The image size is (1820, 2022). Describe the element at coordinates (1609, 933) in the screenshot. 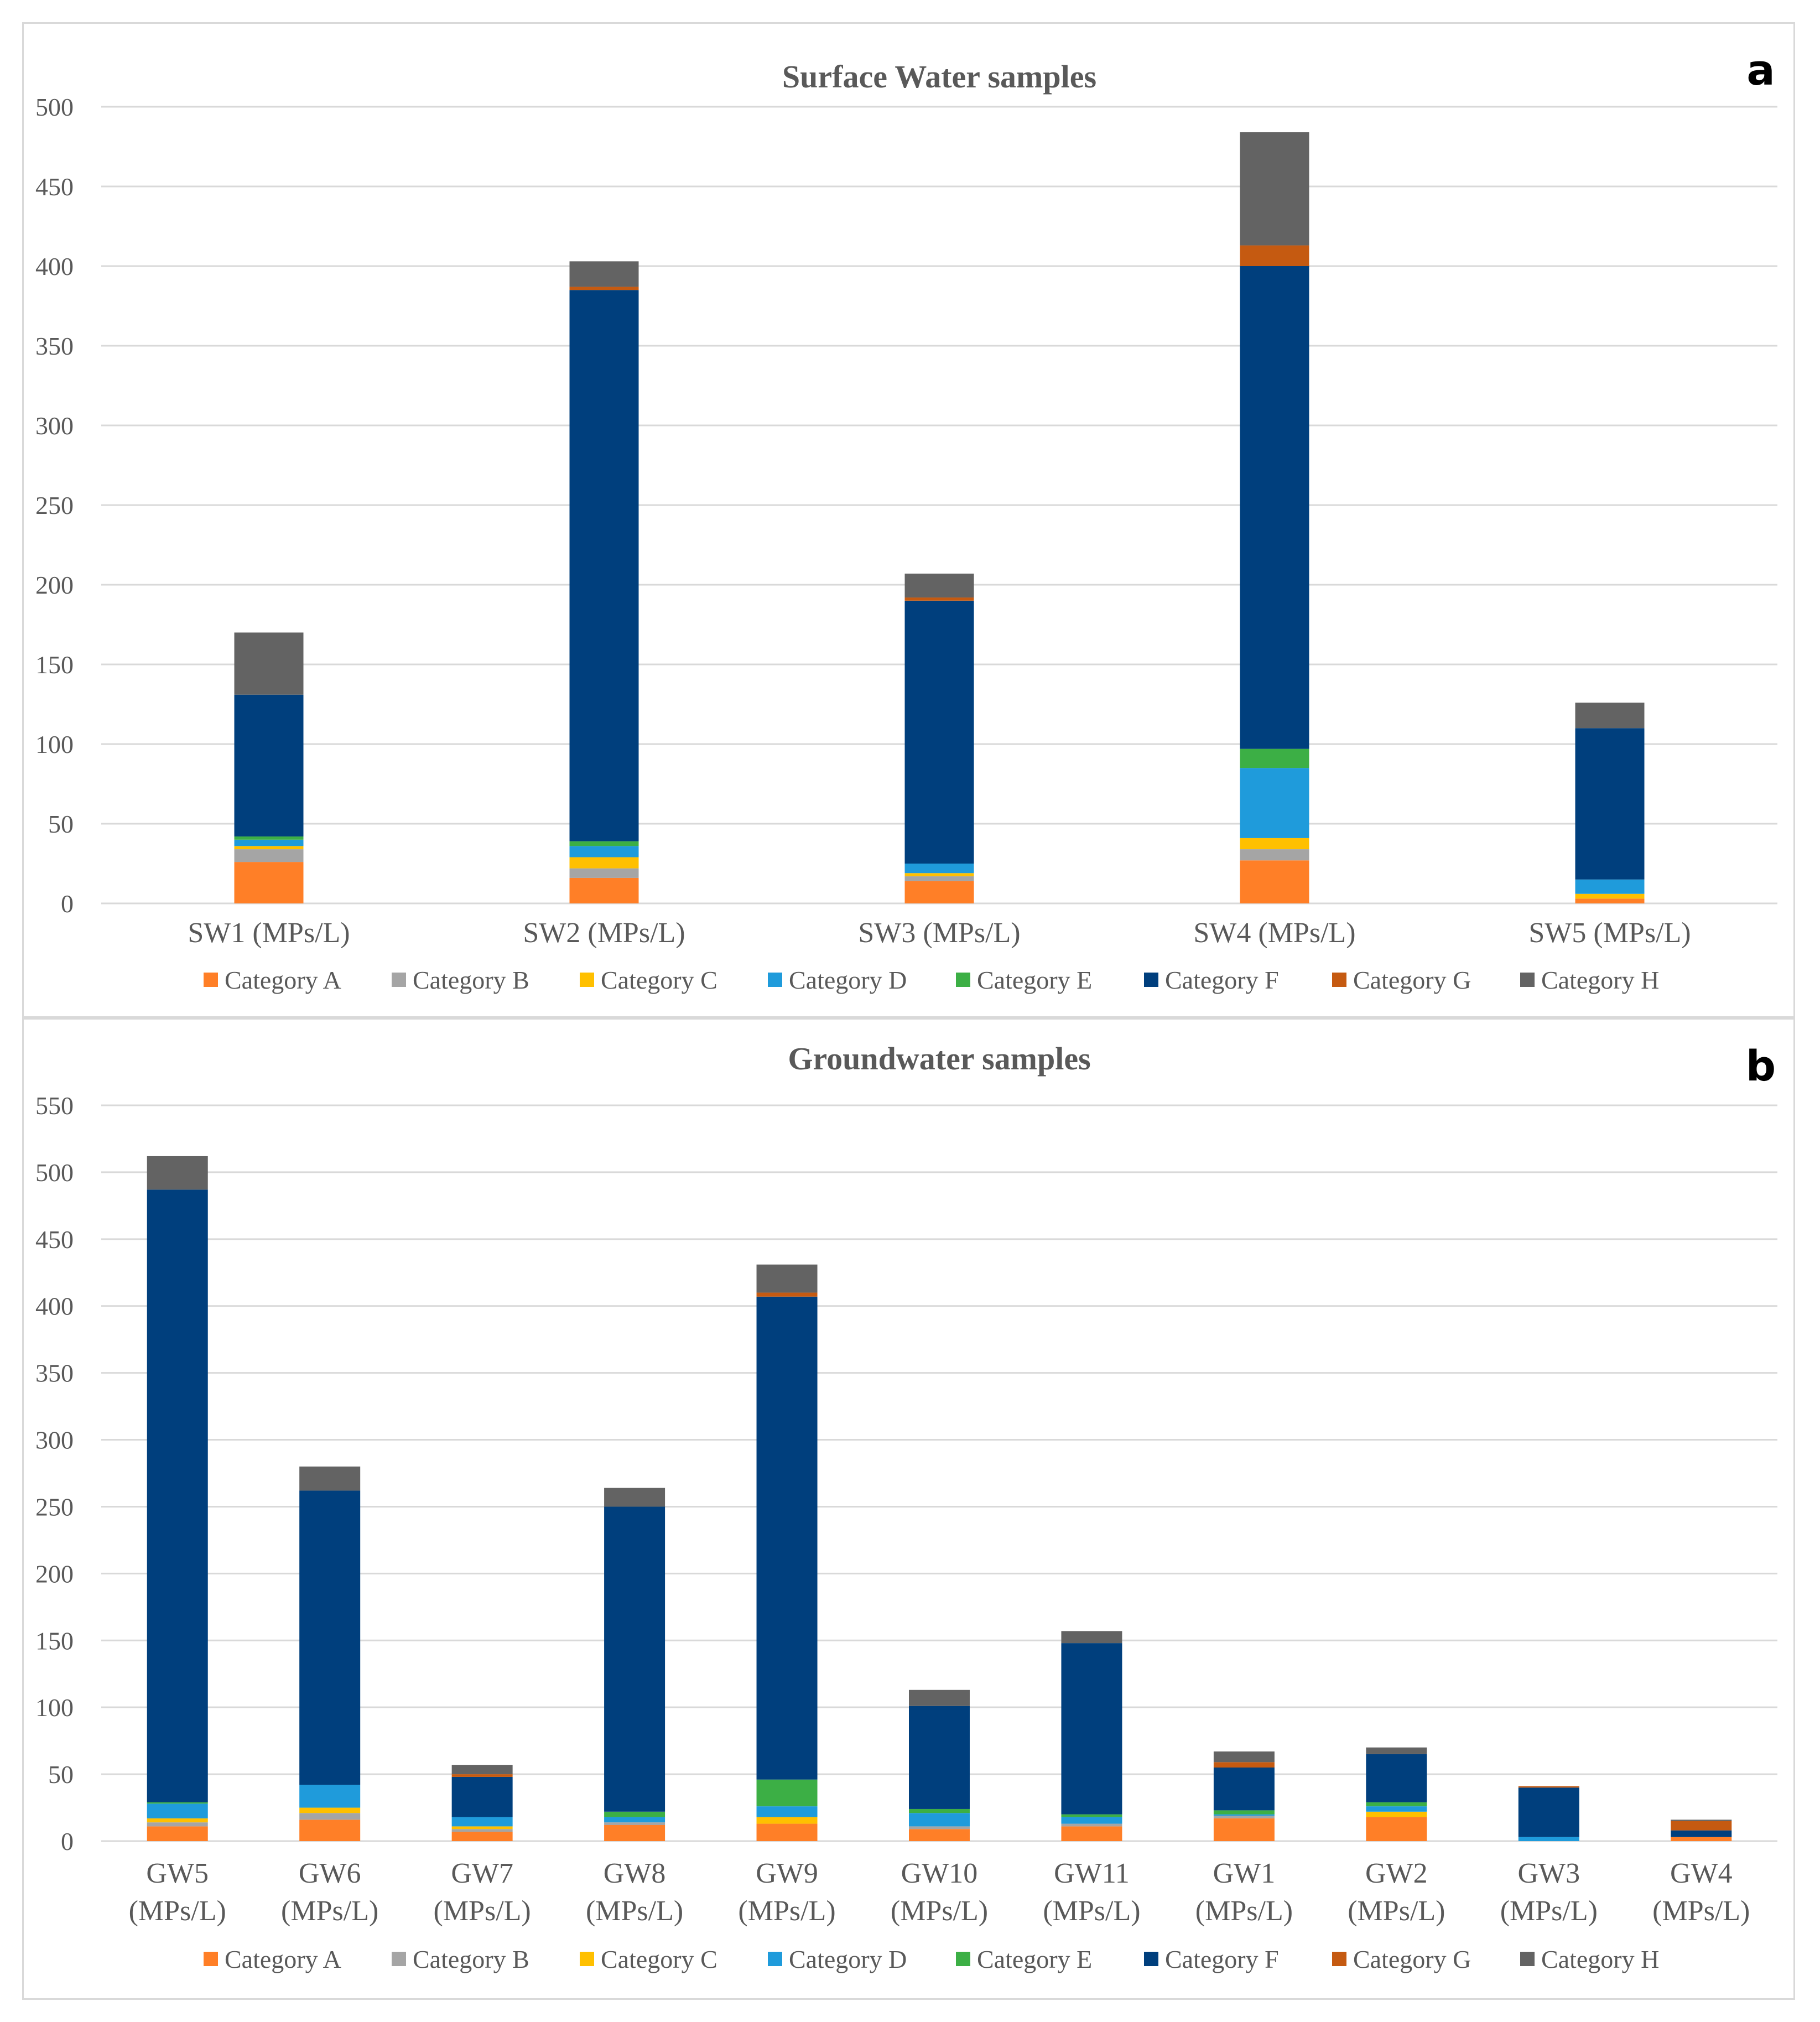

I see `x-category-label: SW5 (MPs/L)` at that location.